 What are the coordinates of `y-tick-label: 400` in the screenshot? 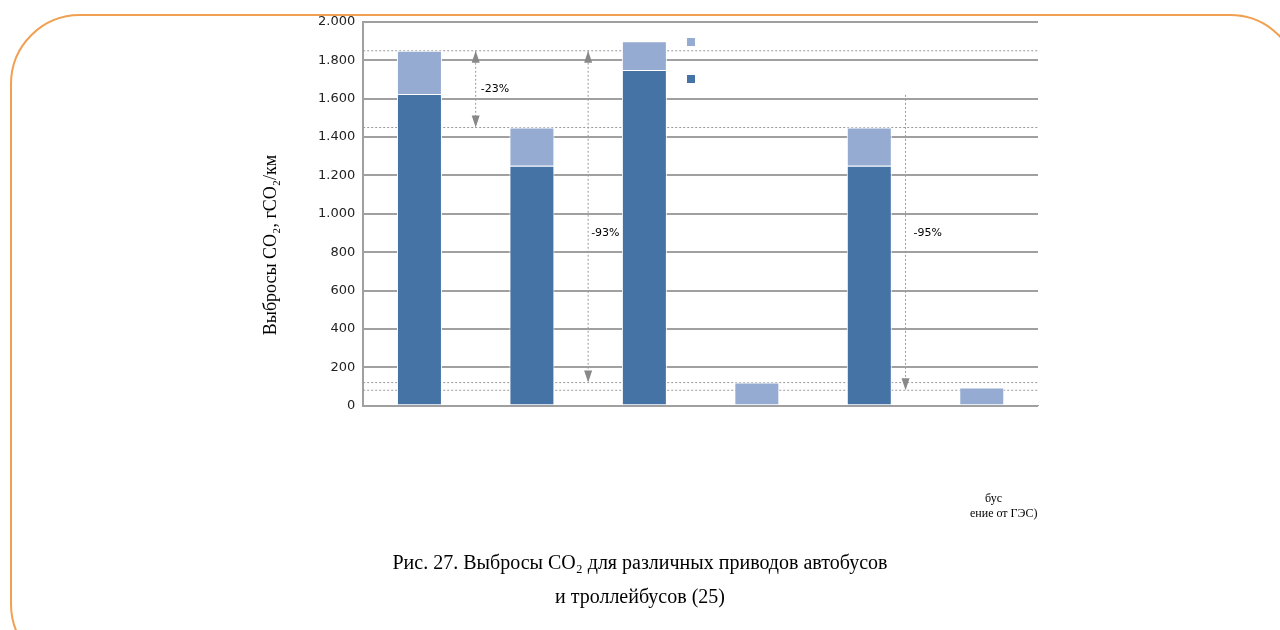 It's located at (343, 328).